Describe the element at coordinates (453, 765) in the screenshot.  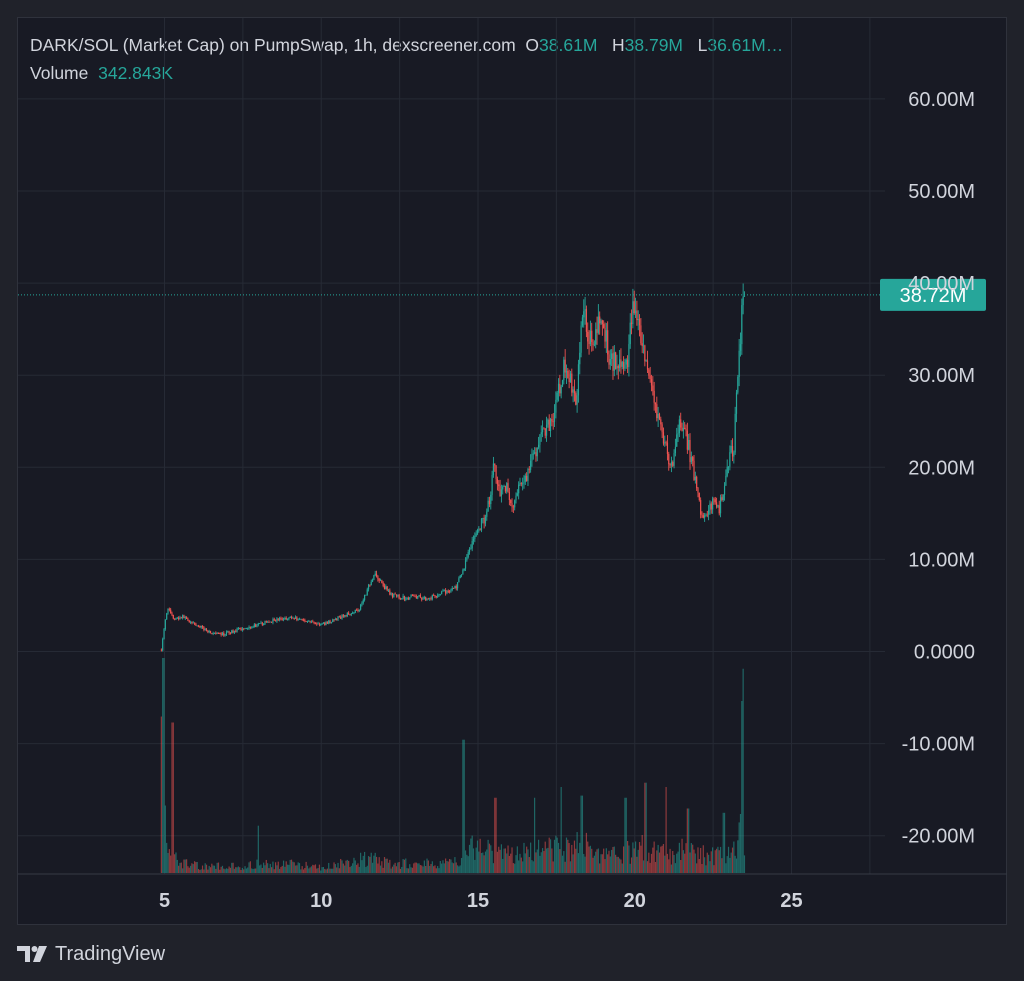
I see `volume-bars` at that location.